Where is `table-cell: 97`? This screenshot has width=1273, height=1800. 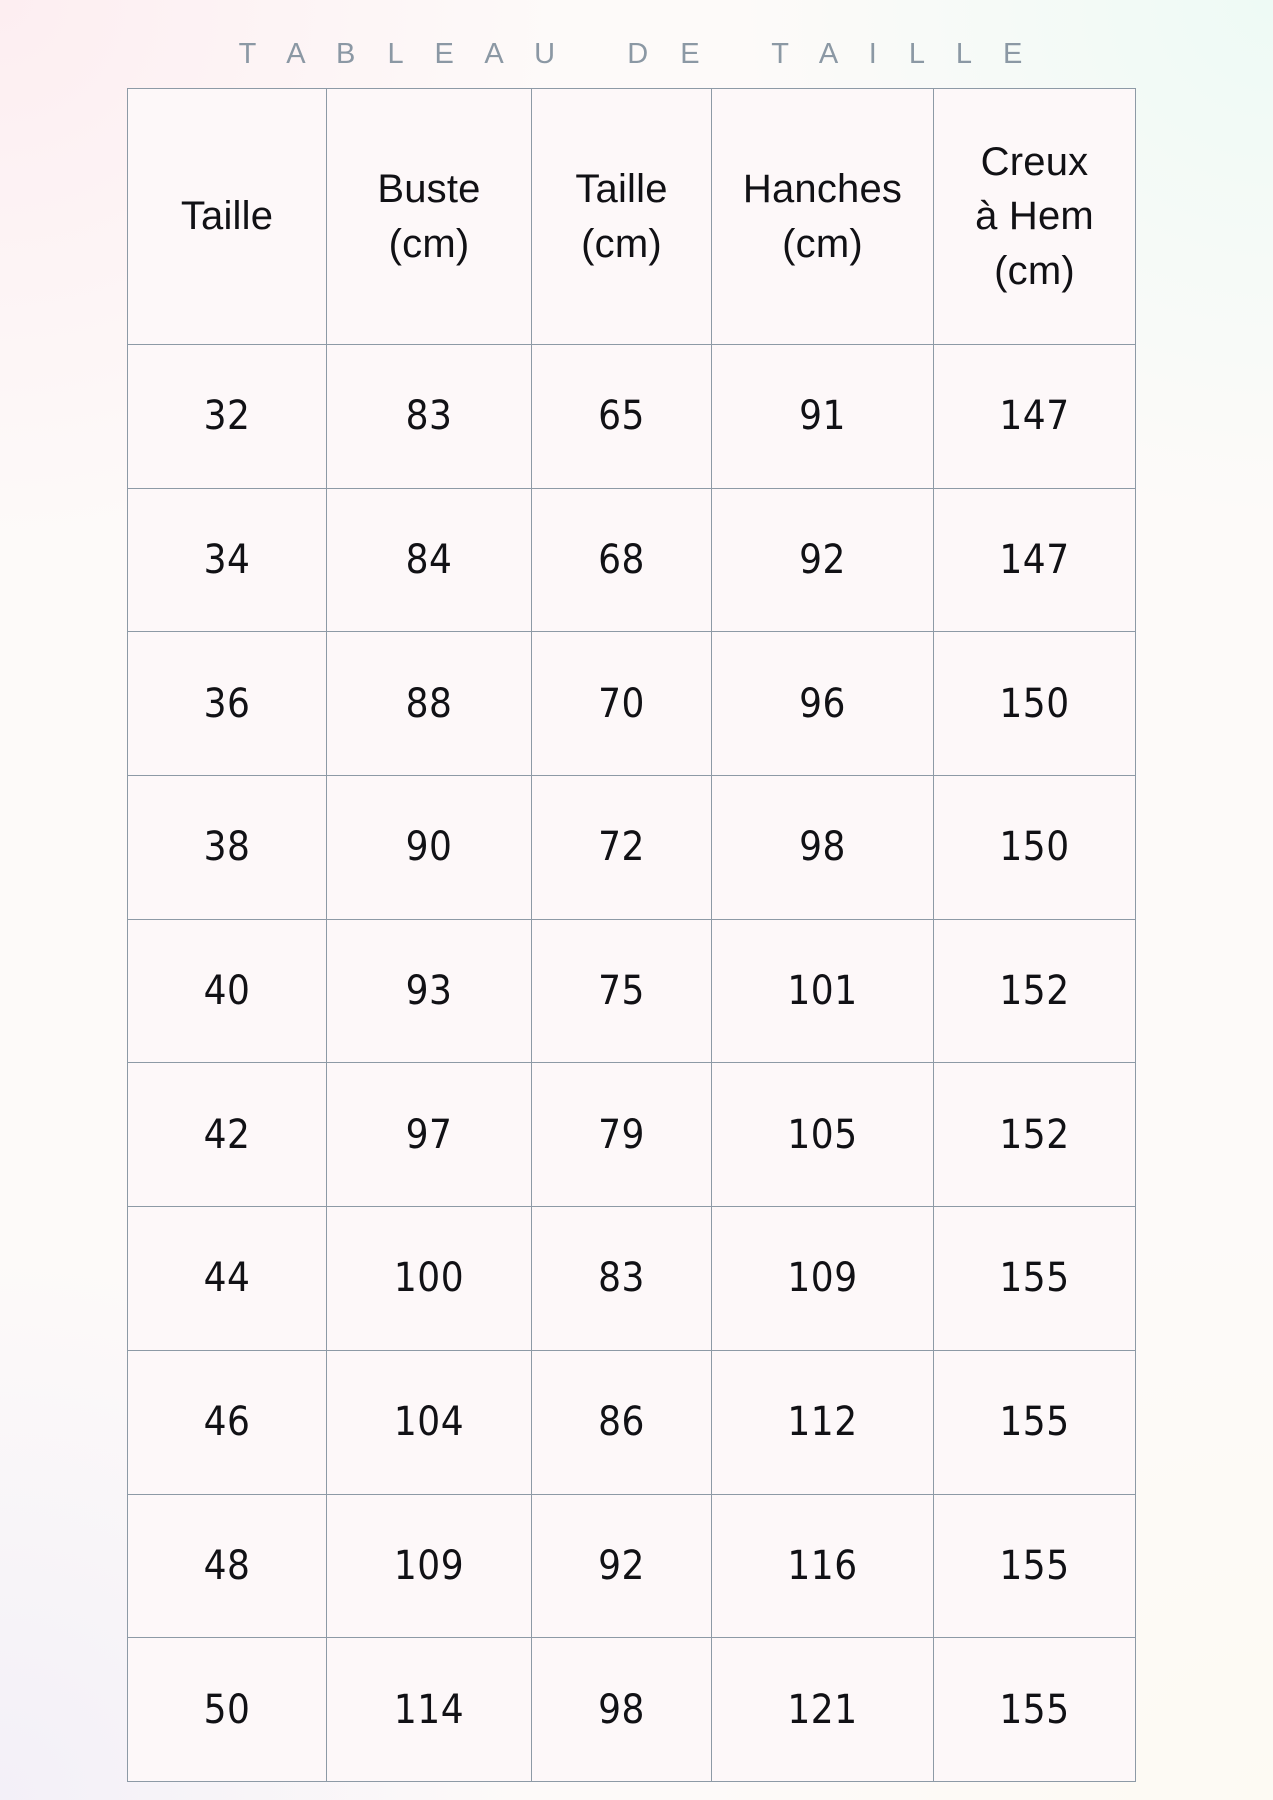
table-cell: 97 is located at coordinates (429, 1135).